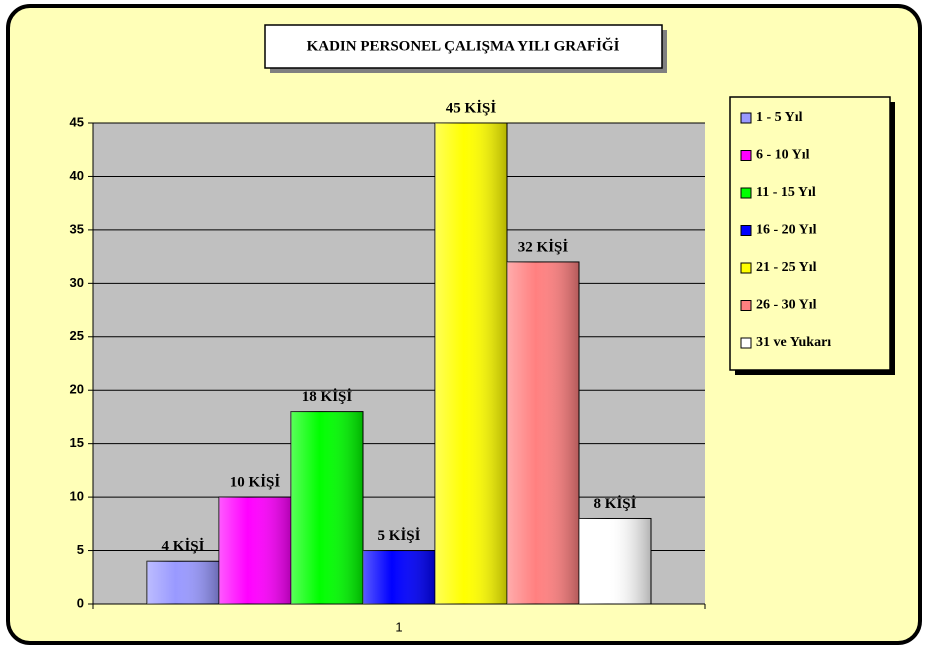 Image resolution: width=929 pixels, height=648 pixels. What do you see at coordinates (77, 175) in the screenshot?
I see `y-tick-label: 40` at bounding box center [77, 175].